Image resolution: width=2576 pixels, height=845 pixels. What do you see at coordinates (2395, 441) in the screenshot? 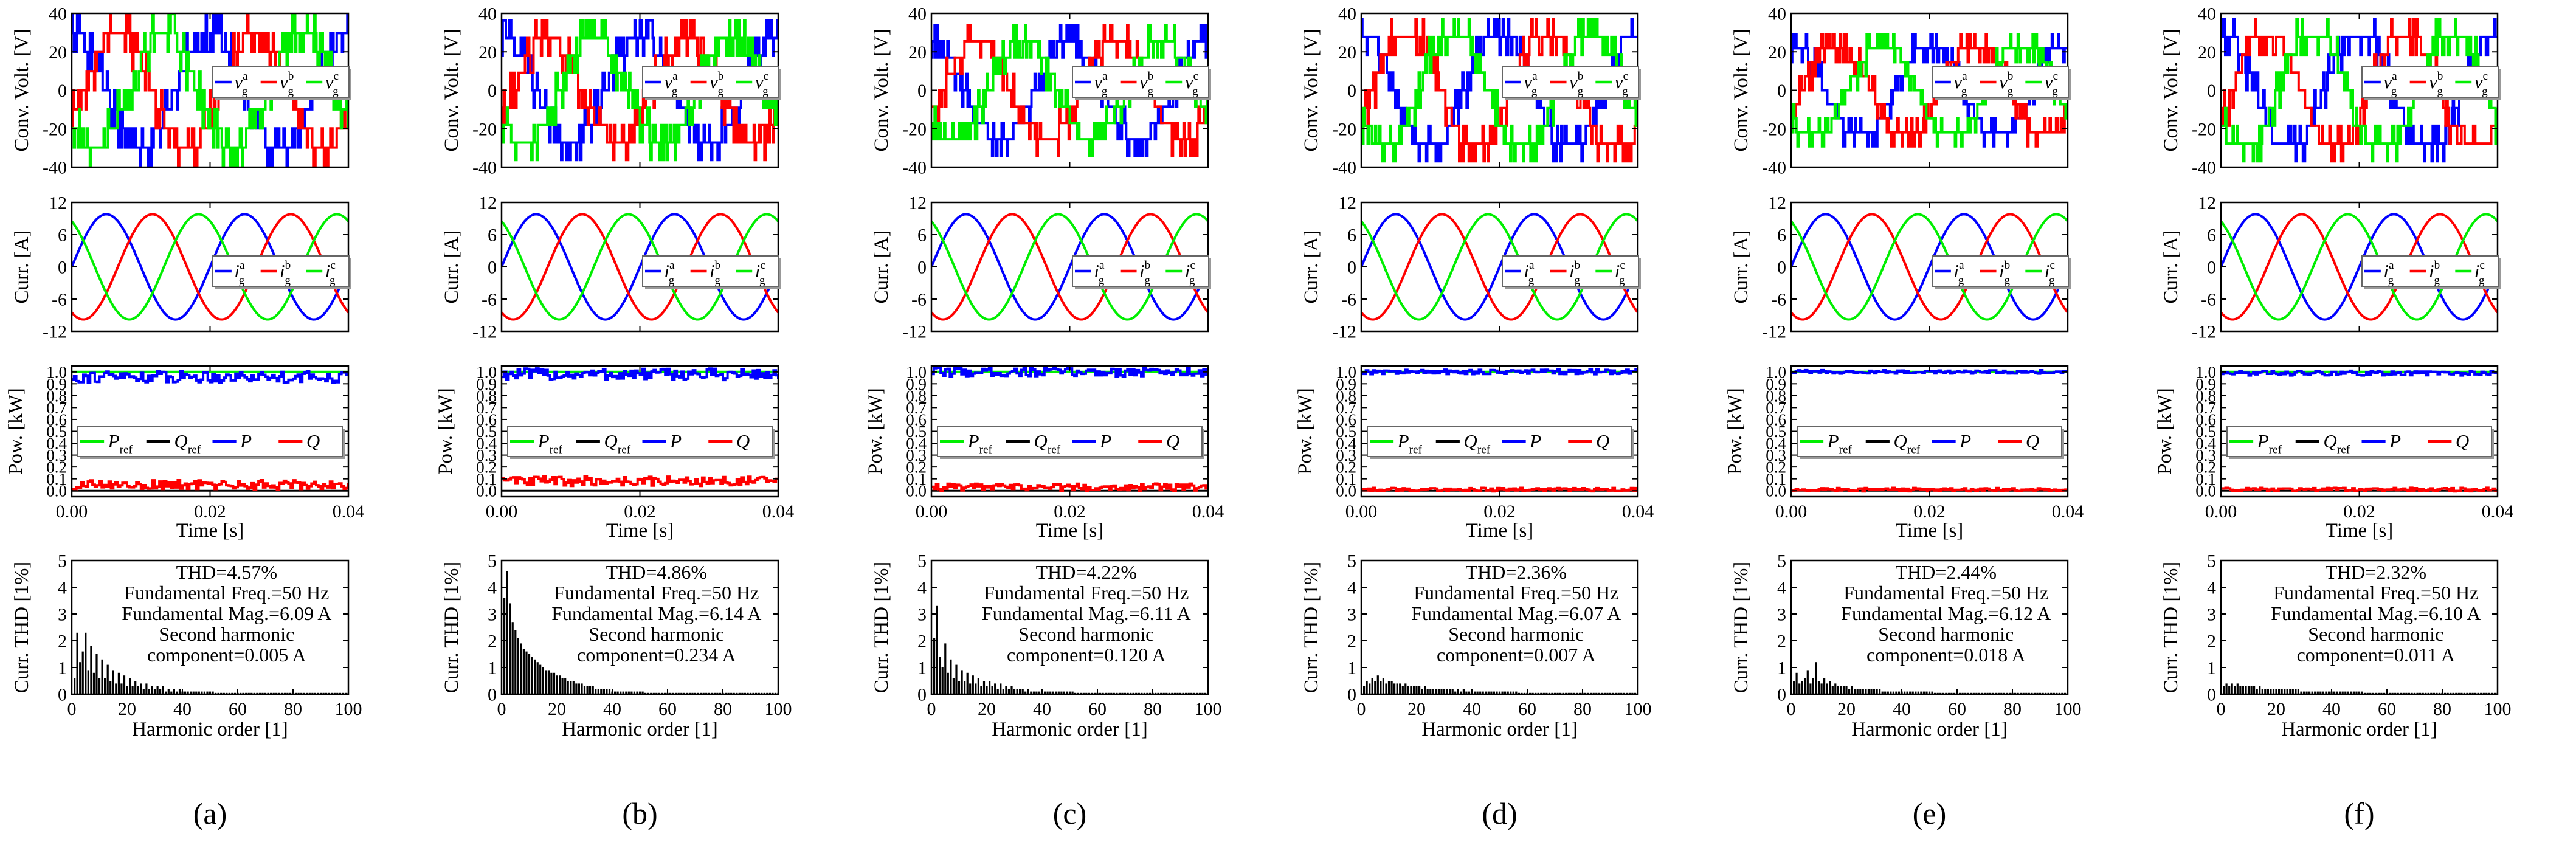
I see `legend-label-P: P` at bounding box center [2395, 441].